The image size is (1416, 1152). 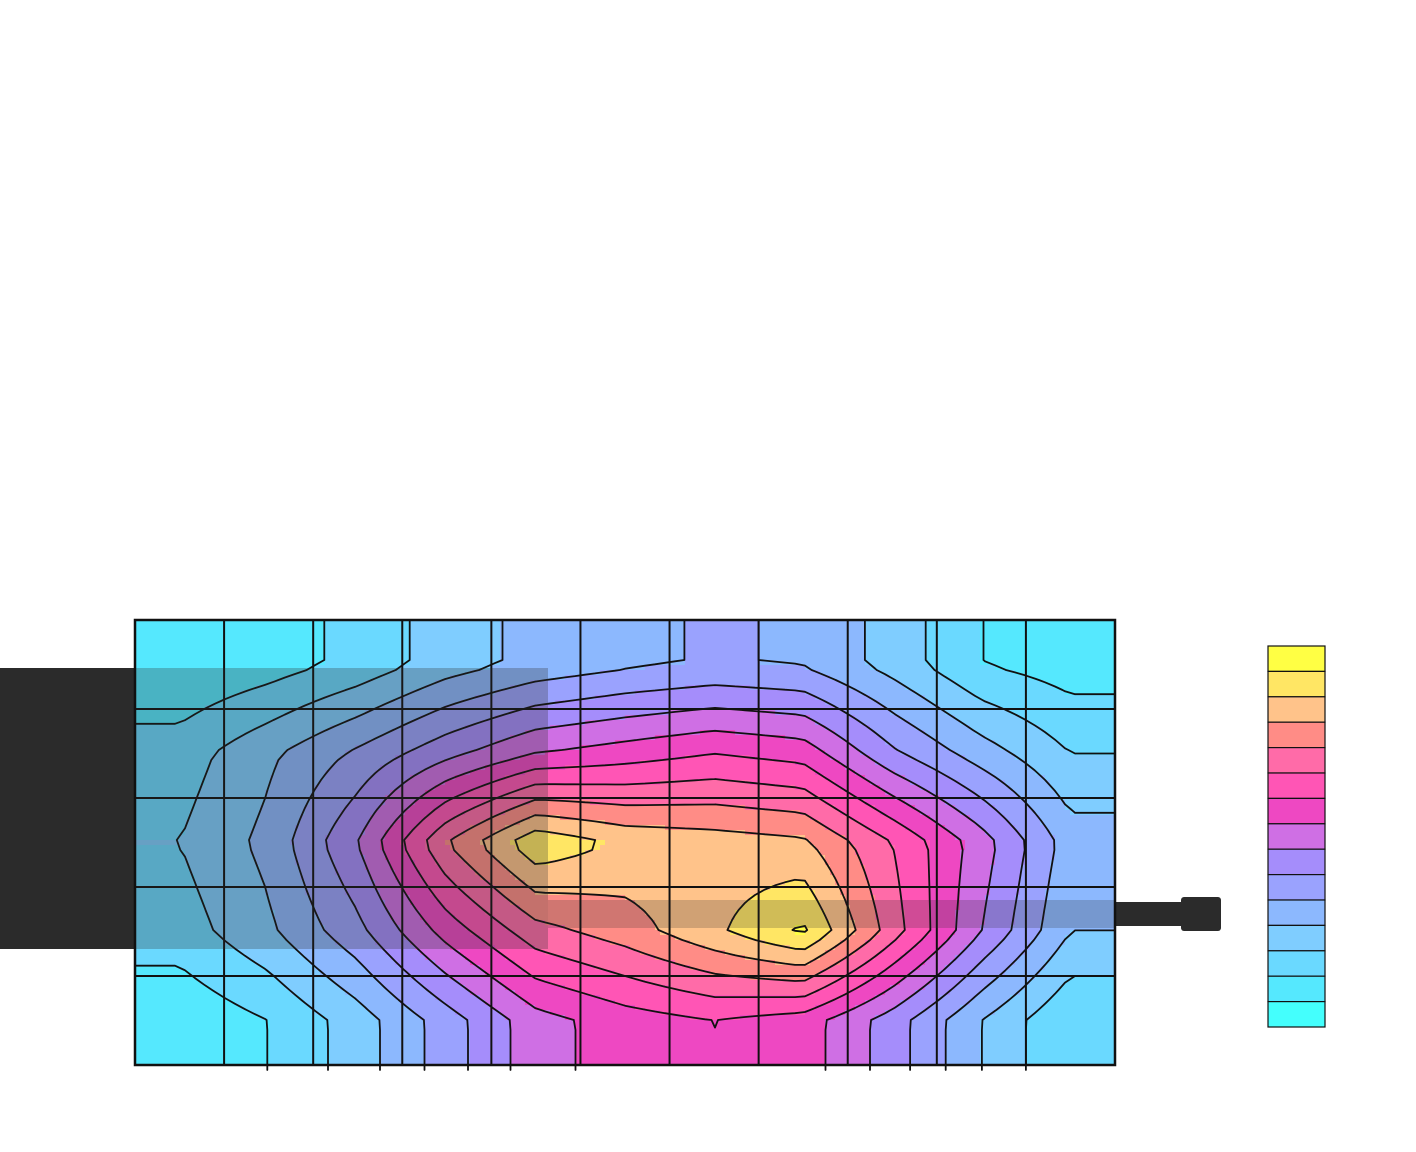 I want to click on probe-cable-shadow, so click(x=831, y=914).